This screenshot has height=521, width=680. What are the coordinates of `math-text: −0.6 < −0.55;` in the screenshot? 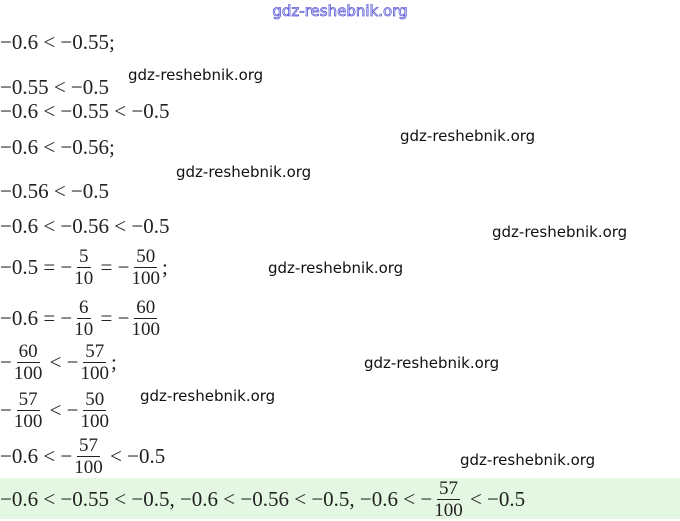 It's located at (57, 41).